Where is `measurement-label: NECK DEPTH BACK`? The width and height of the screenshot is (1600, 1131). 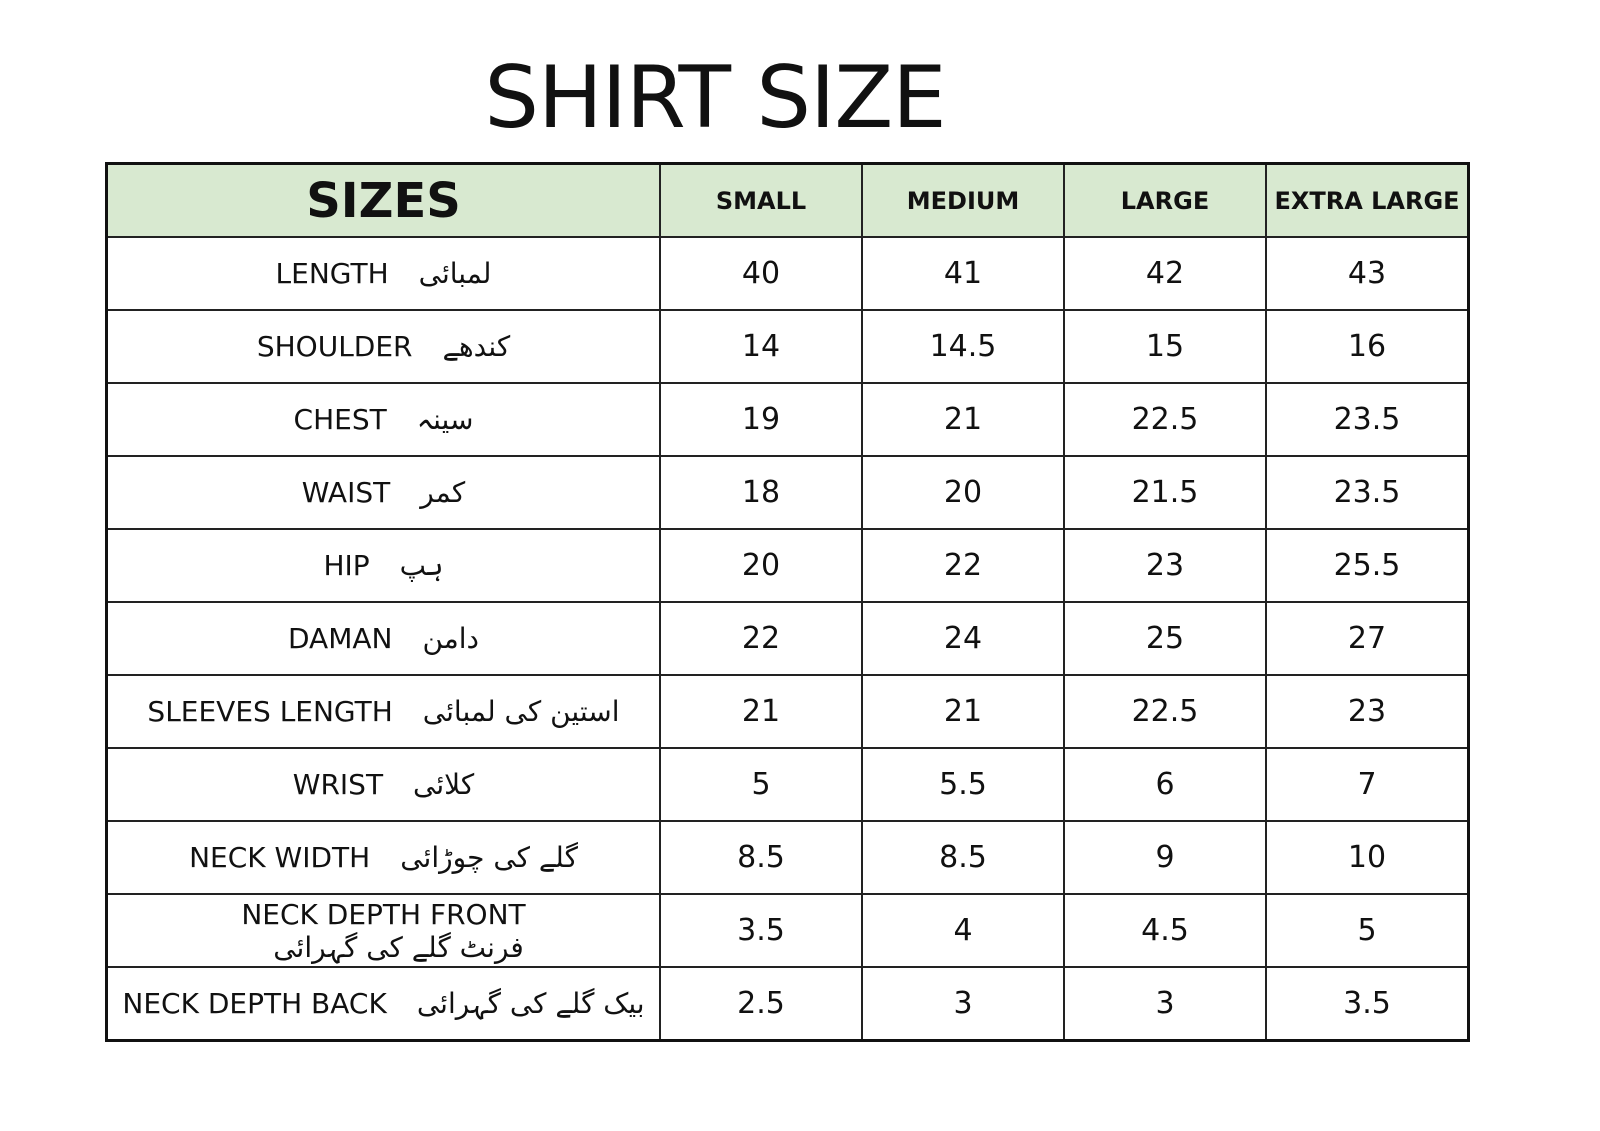 measurement-label: NECK DEPTH BACK is located at coordinates (254, 1003).